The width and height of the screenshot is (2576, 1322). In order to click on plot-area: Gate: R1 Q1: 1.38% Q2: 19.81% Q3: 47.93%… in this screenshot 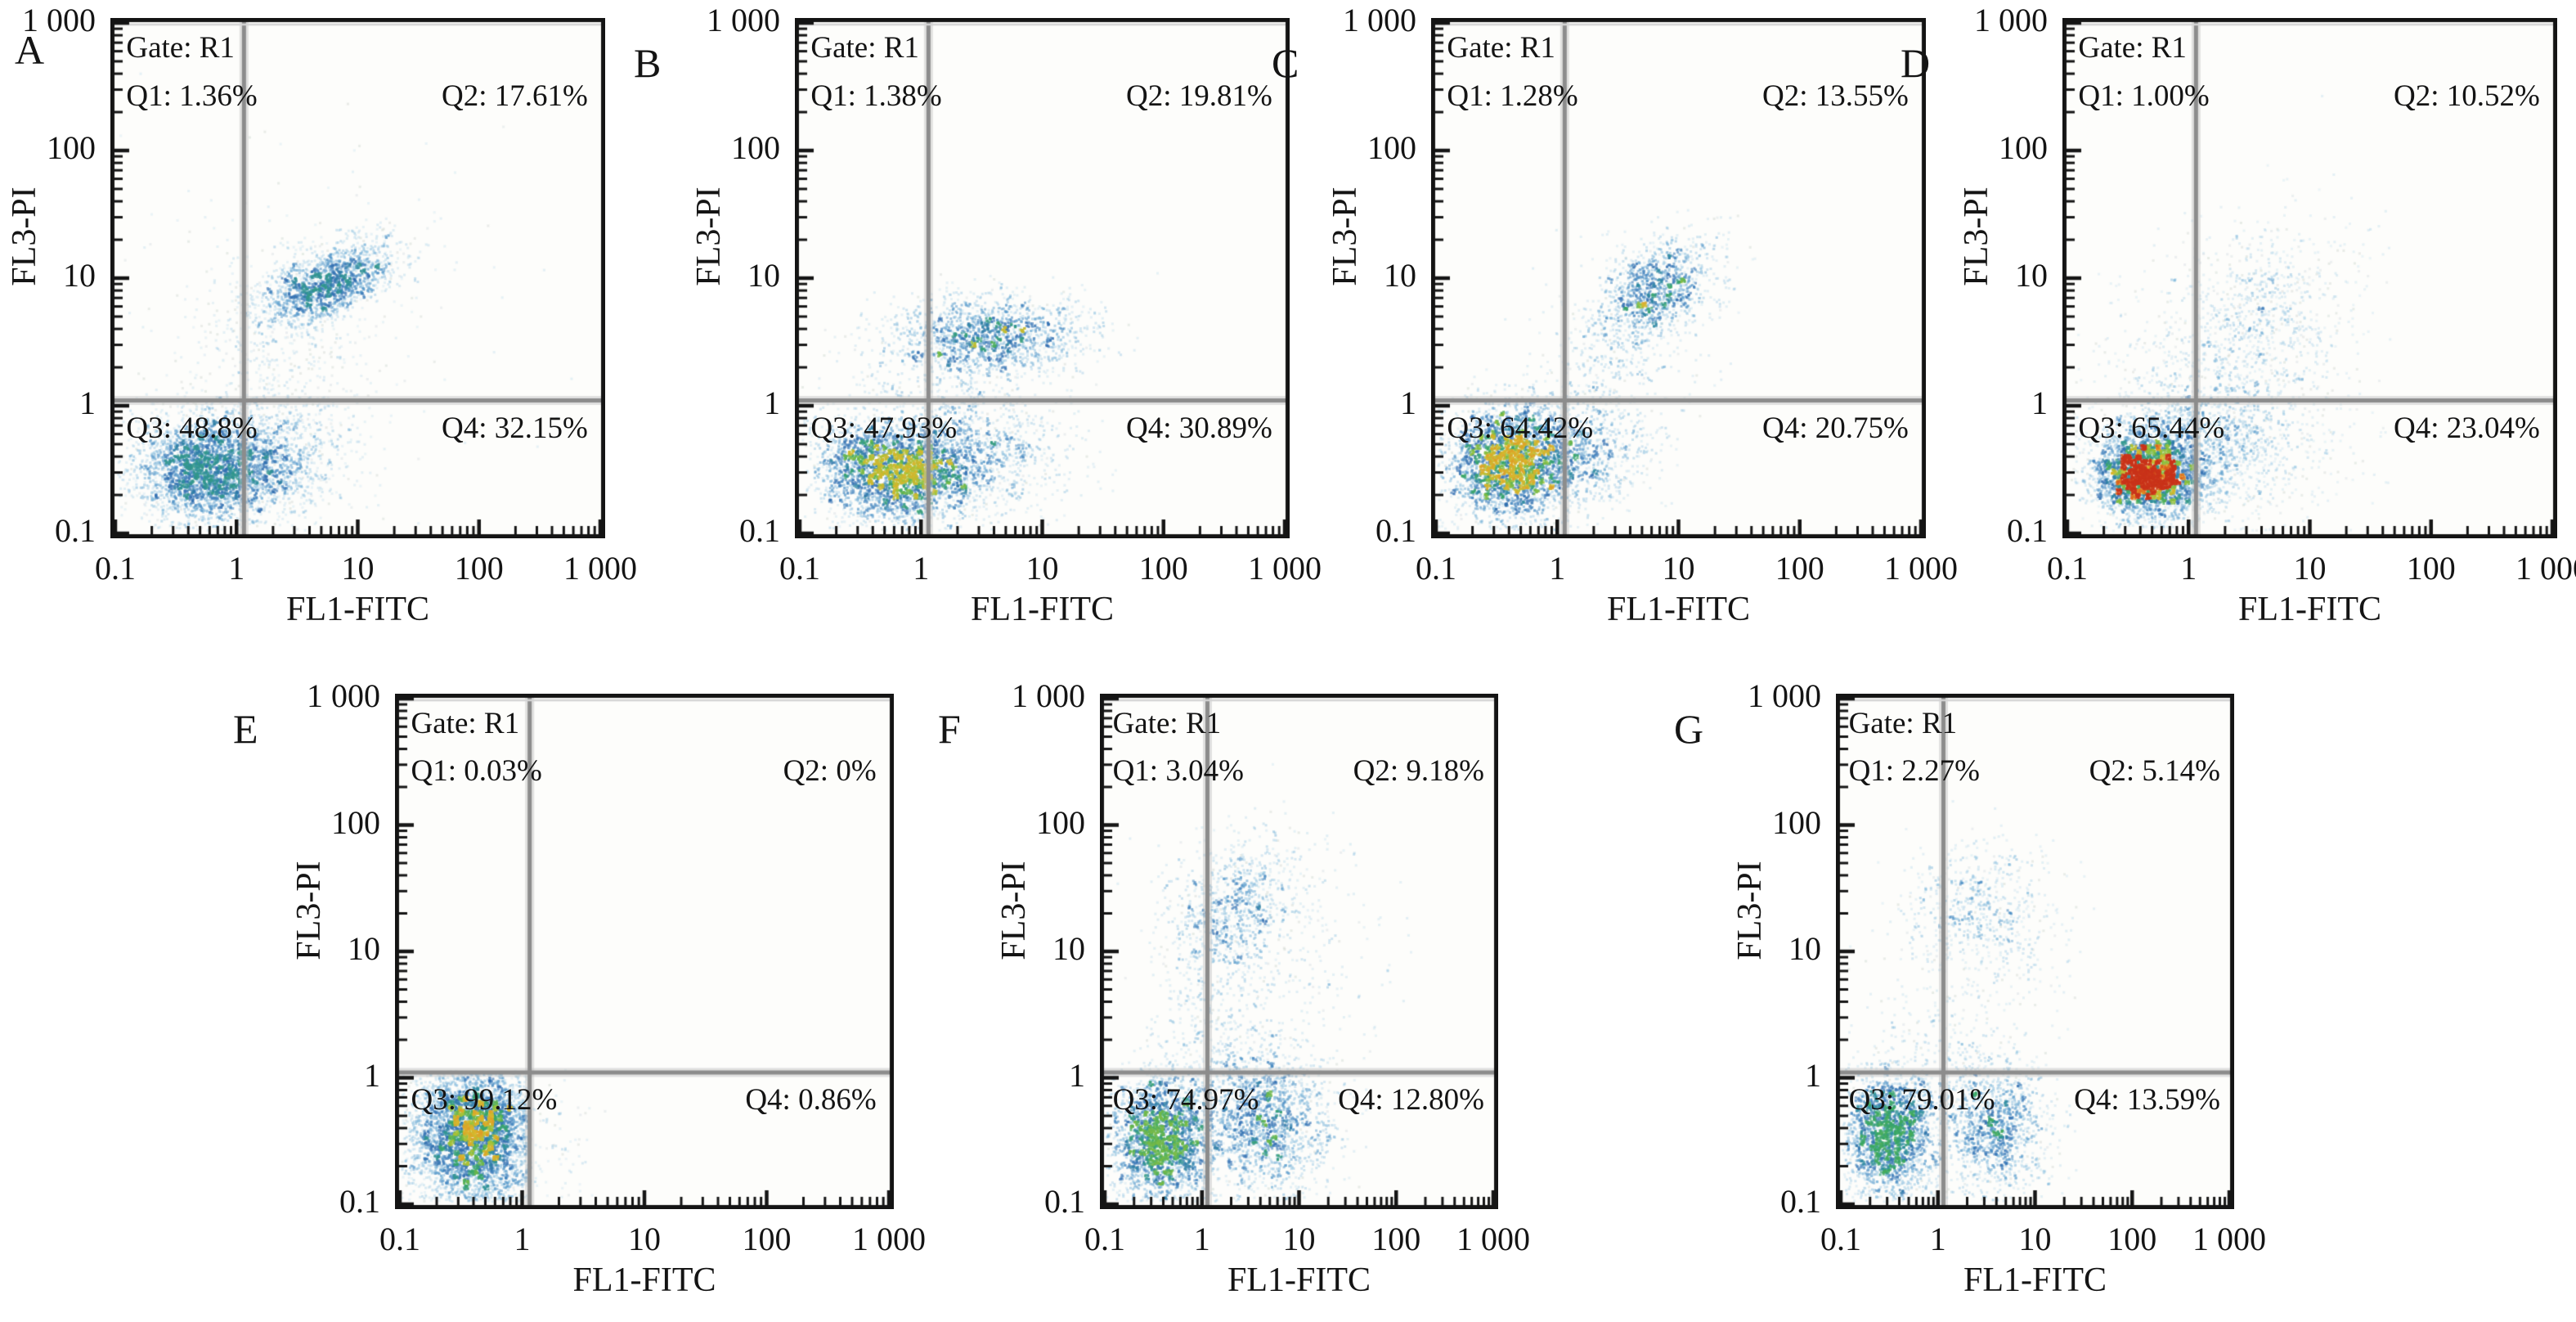, I will do `click(1043, 278)`.